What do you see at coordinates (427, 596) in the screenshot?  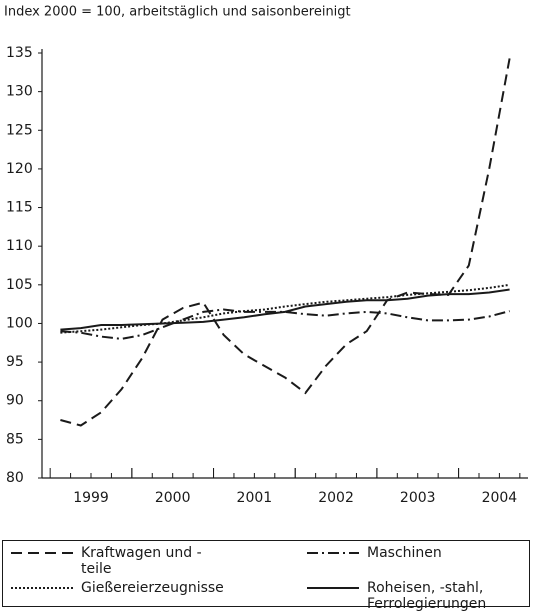 I see `legend-label: Roheisen, -stahl, Ferrolegierungen` at bounding box center [427, 596].